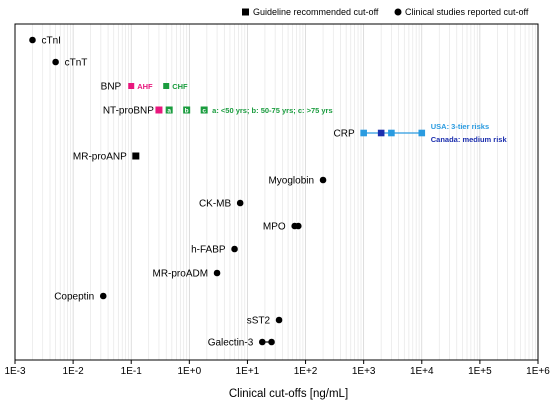 This screenshot has height=404, width=550. What do you see at coordinates (132, 371) in the screenshot?
I see `x-tick-label: 1E-1` at bounding box center [132, 371].